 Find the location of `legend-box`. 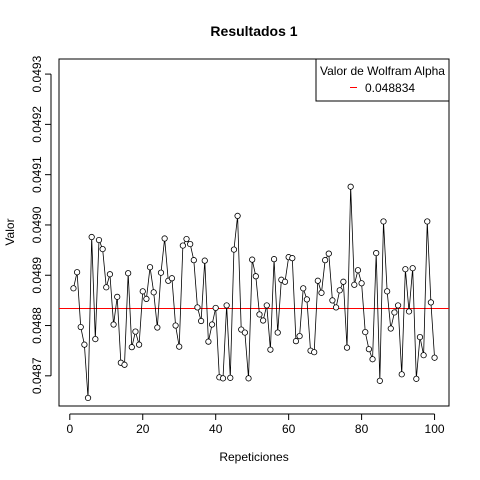

legend-box is located at coordinates (382, 80).